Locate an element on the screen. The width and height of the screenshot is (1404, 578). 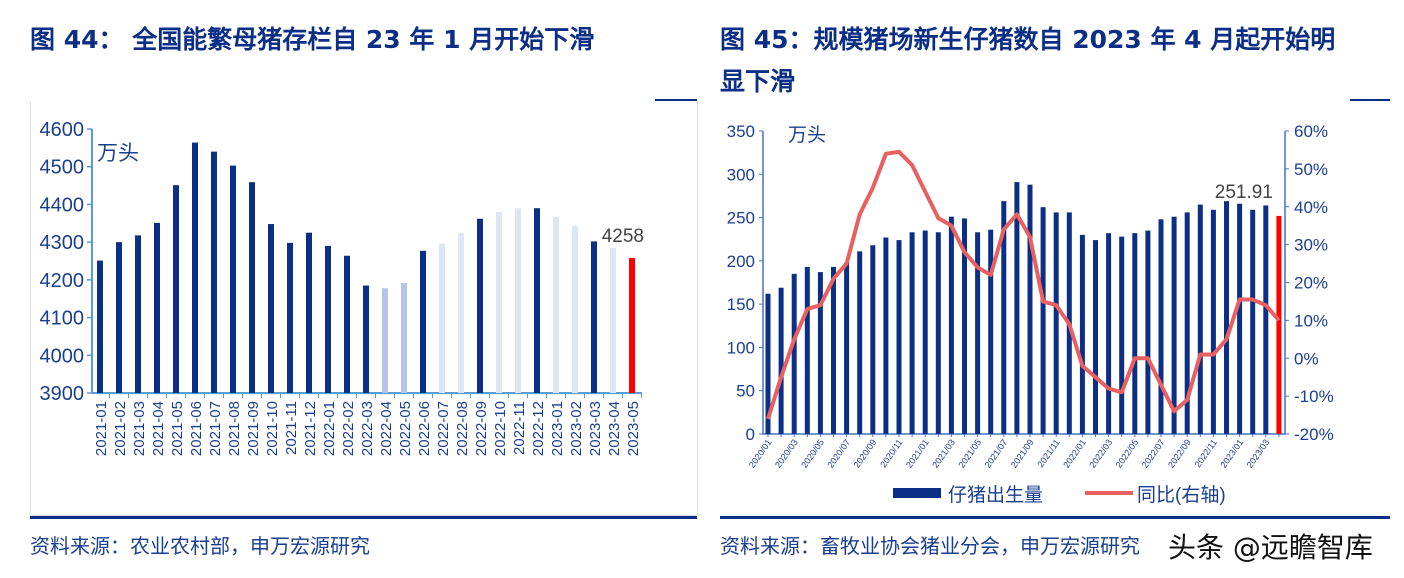
x-tick-label: 2022/09 is located at coordinates (1179, 453).